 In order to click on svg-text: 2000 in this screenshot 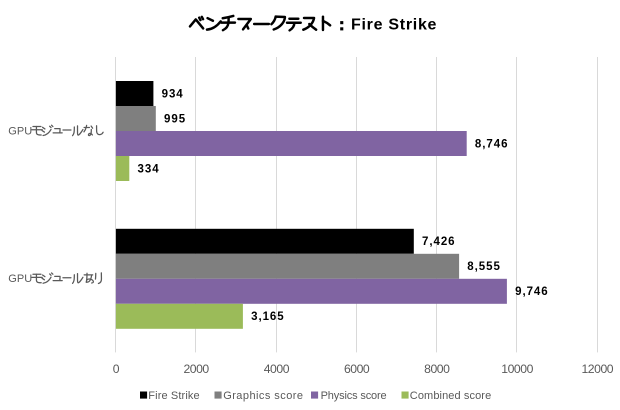, I will do `click(196, 369)`.